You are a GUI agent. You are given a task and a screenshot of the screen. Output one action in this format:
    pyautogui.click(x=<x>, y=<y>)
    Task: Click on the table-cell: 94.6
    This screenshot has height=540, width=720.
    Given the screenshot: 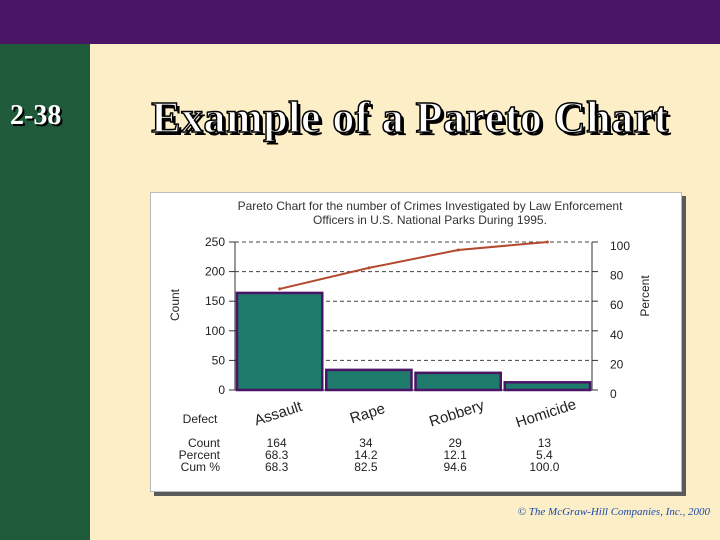 What is the action you would take?
    pyautogui.click(x=455, y=467)
    